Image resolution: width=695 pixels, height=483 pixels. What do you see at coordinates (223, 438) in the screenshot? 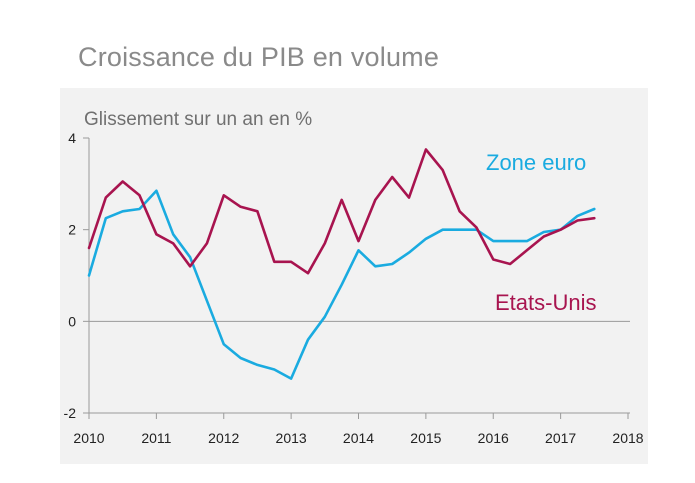
I see `x-tick-label: 2012` at bounding box center [223, 438].